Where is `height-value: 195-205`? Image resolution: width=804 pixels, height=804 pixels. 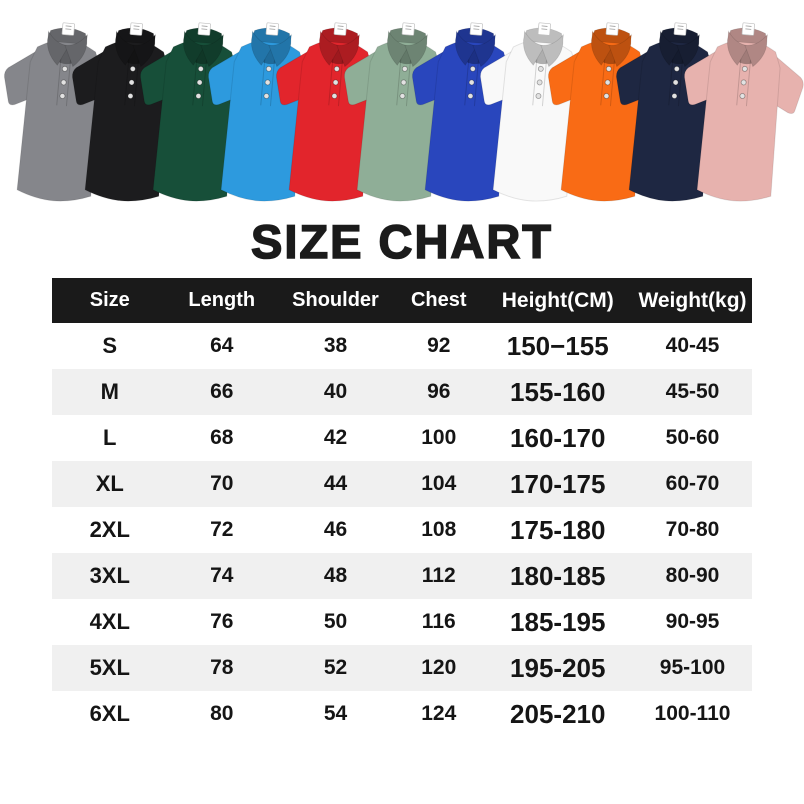 height-value: 195-205 is located at coordinates (558, 667).